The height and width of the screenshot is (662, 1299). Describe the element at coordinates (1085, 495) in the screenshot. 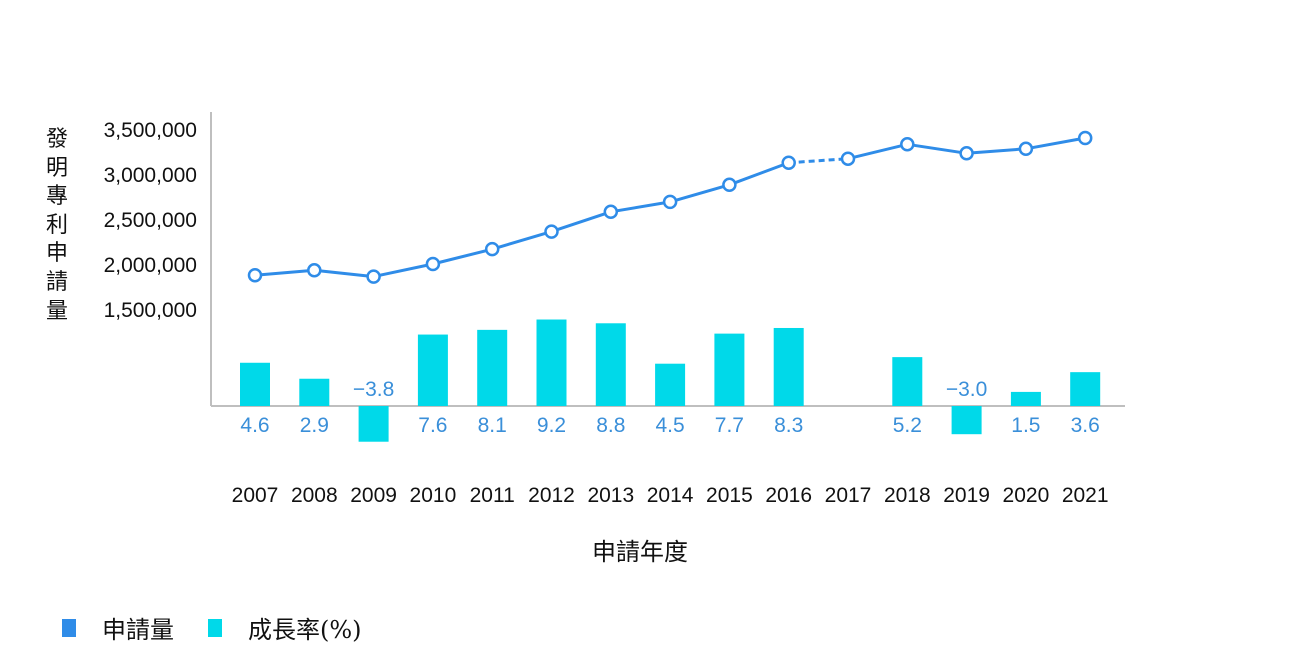

I see `x-tick-label: 2021` at that location.